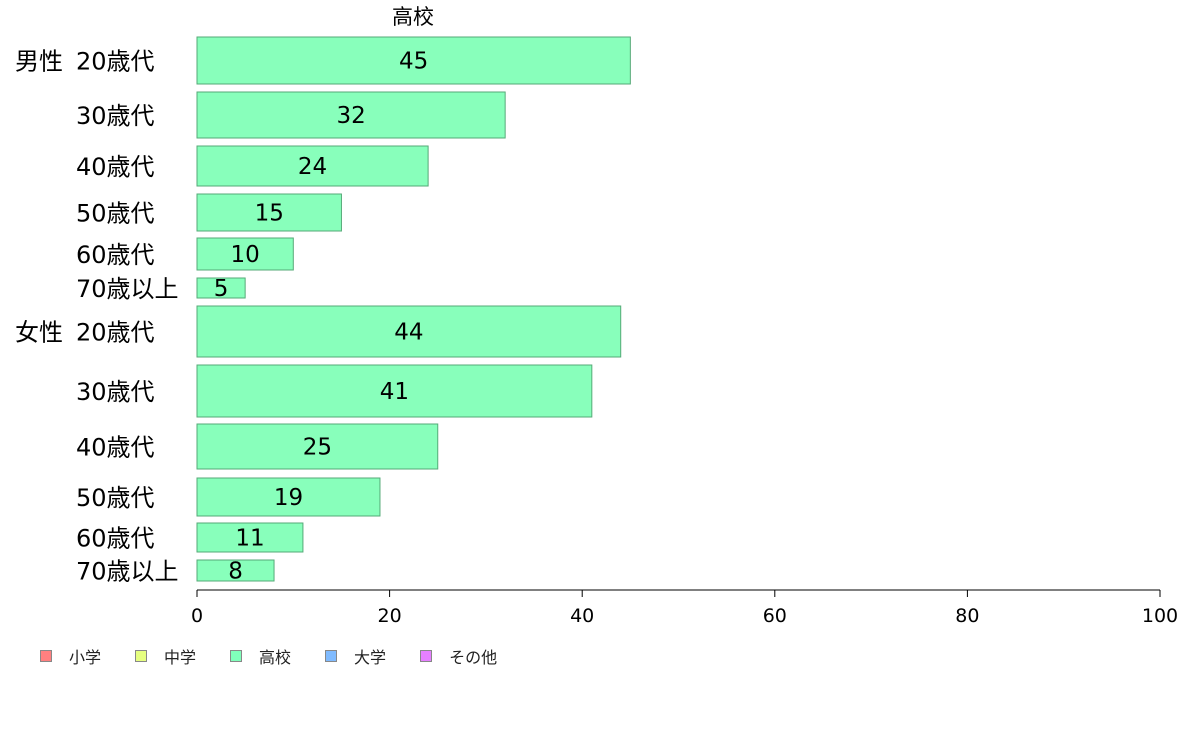  I want to click on bar-value-label: 41, so click(394, 392).